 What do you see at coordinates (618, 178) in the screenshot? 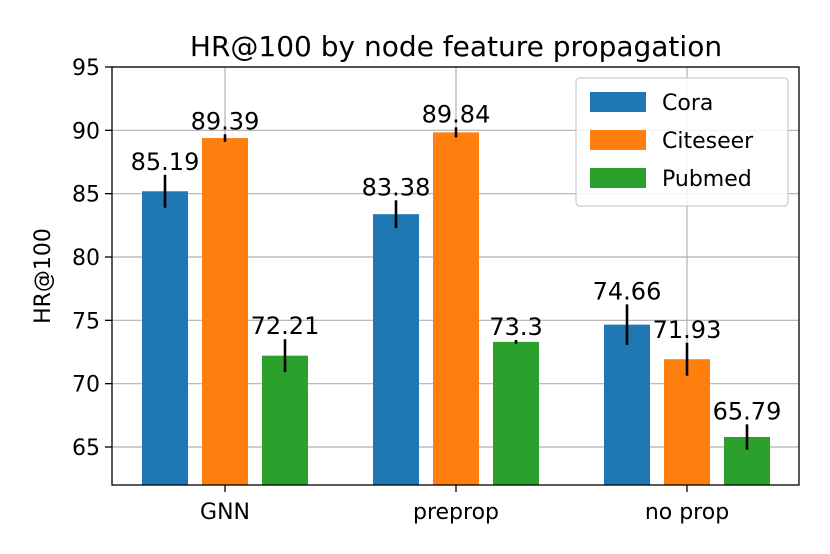
I see `legend-swatch-pubmed` at bounding box center [618, 178].